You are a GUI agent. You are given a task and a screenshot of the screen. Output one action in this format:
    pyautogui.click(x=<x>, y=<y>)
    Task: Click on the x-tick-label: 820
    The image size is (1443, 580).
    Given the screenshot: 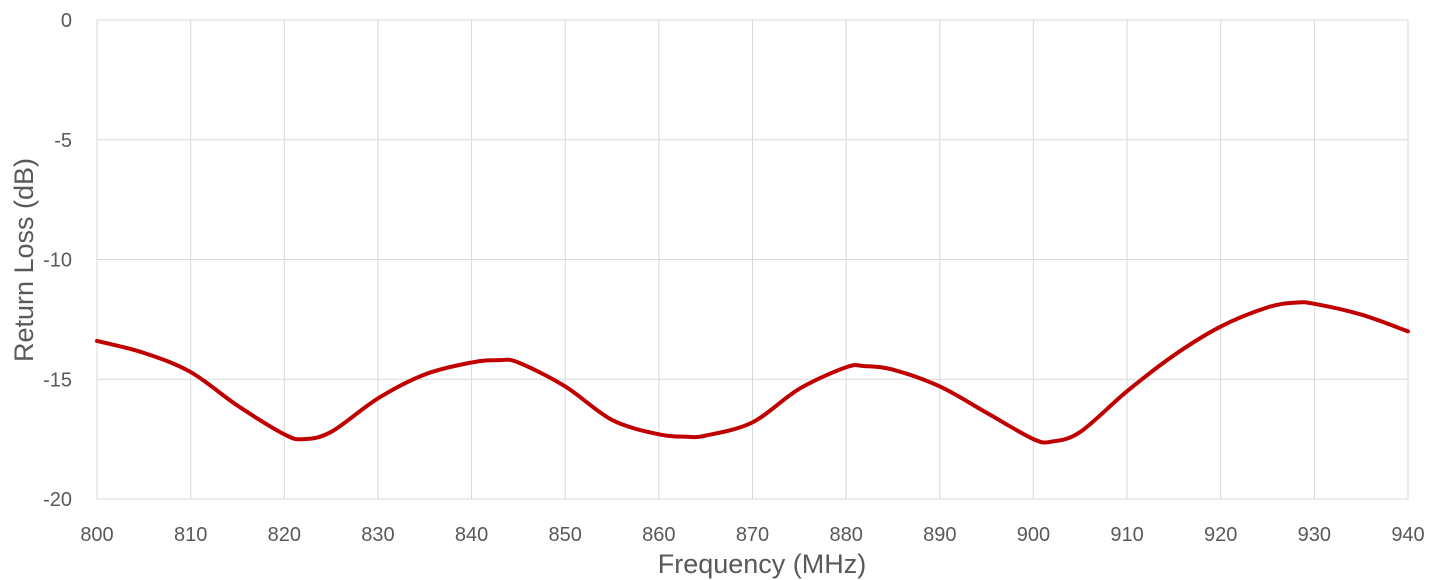 What is the action you would take?
    pyautogui.click(x=284, y=535)
    